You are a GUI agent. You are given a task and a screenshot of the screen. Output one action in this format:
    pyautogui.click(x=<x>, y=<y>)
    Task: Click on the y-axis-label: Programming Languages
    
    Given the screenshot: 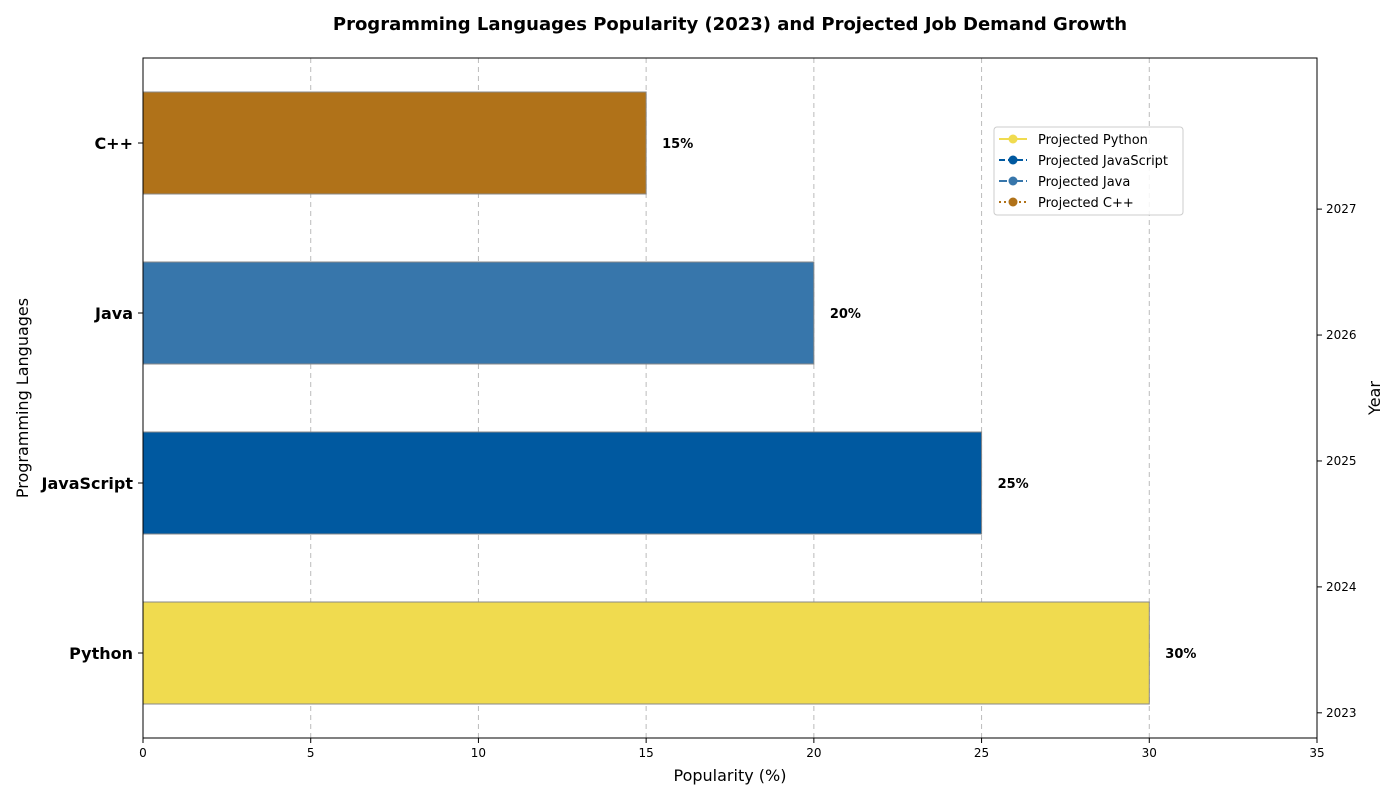 What is the action you would take?
    pyautogui.click(x=22, y=398)
    